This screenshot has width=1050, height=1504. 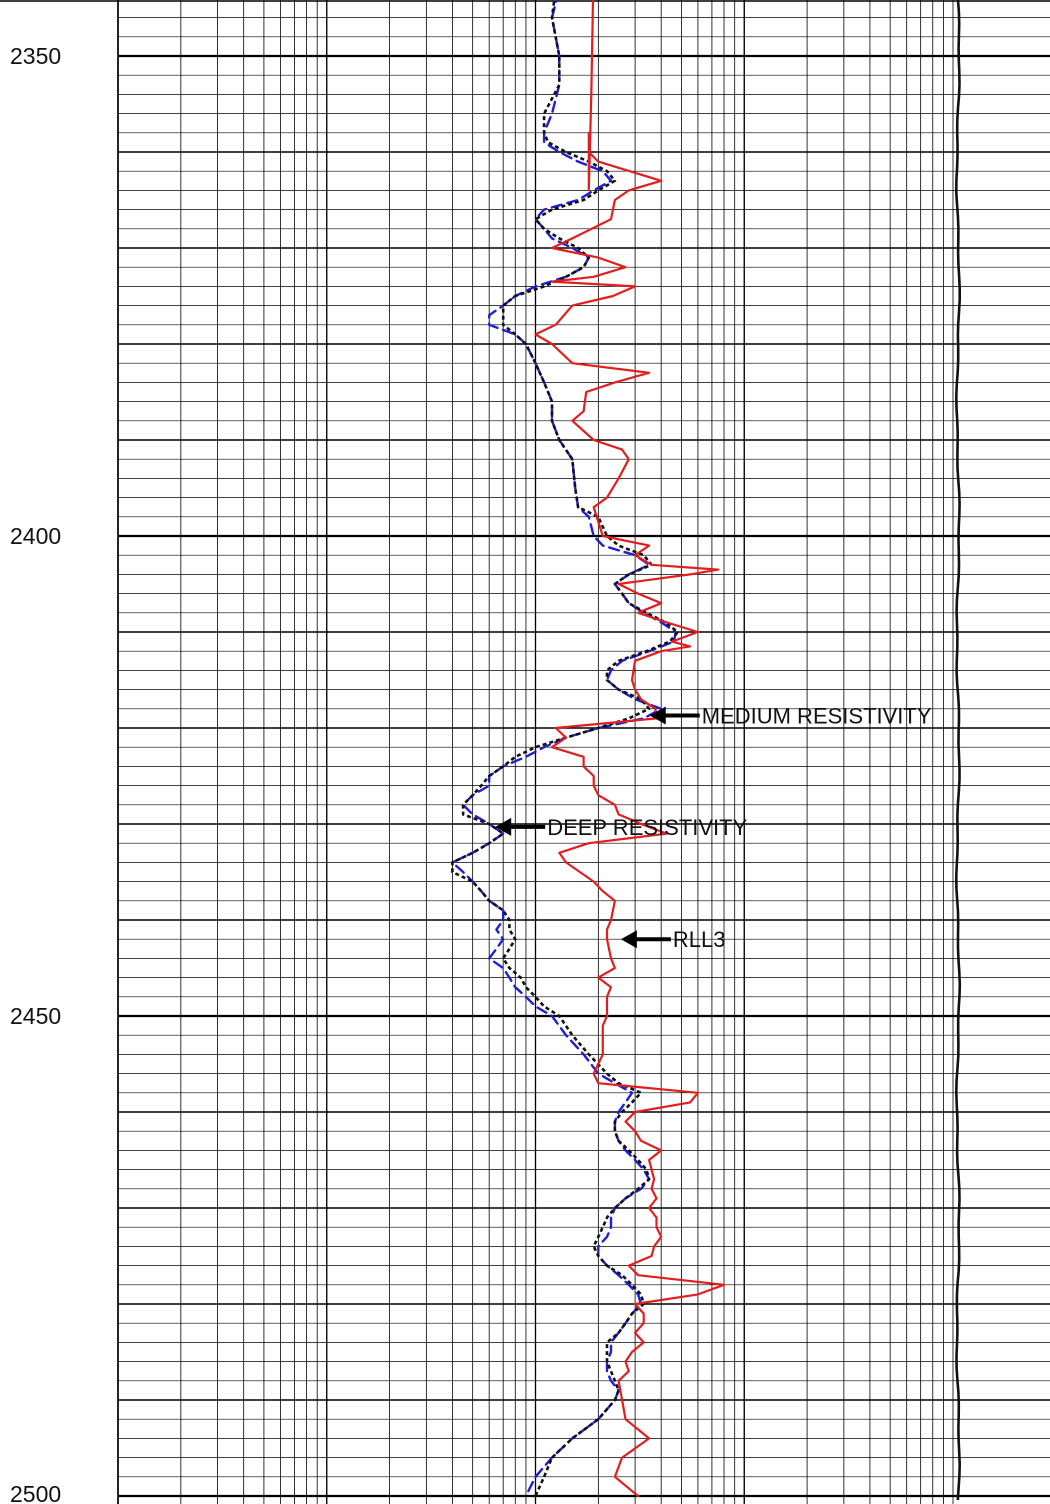 I want to click on depth-axis: 2350 2400 2450 2500, so click(x=35, y=773).